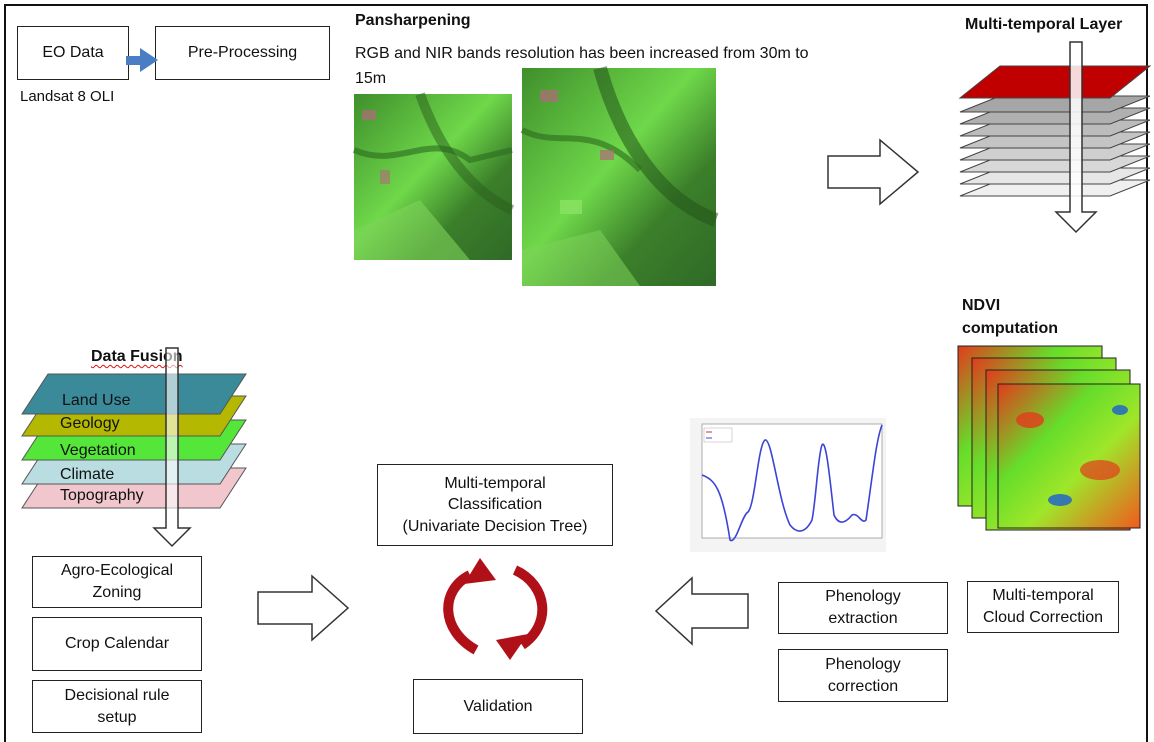 This screenshot has height=742, width=1154. Describe the element at coordinates (96, 400) in the screenshot. I see `layer-land-use-label: Land Use` at that location.